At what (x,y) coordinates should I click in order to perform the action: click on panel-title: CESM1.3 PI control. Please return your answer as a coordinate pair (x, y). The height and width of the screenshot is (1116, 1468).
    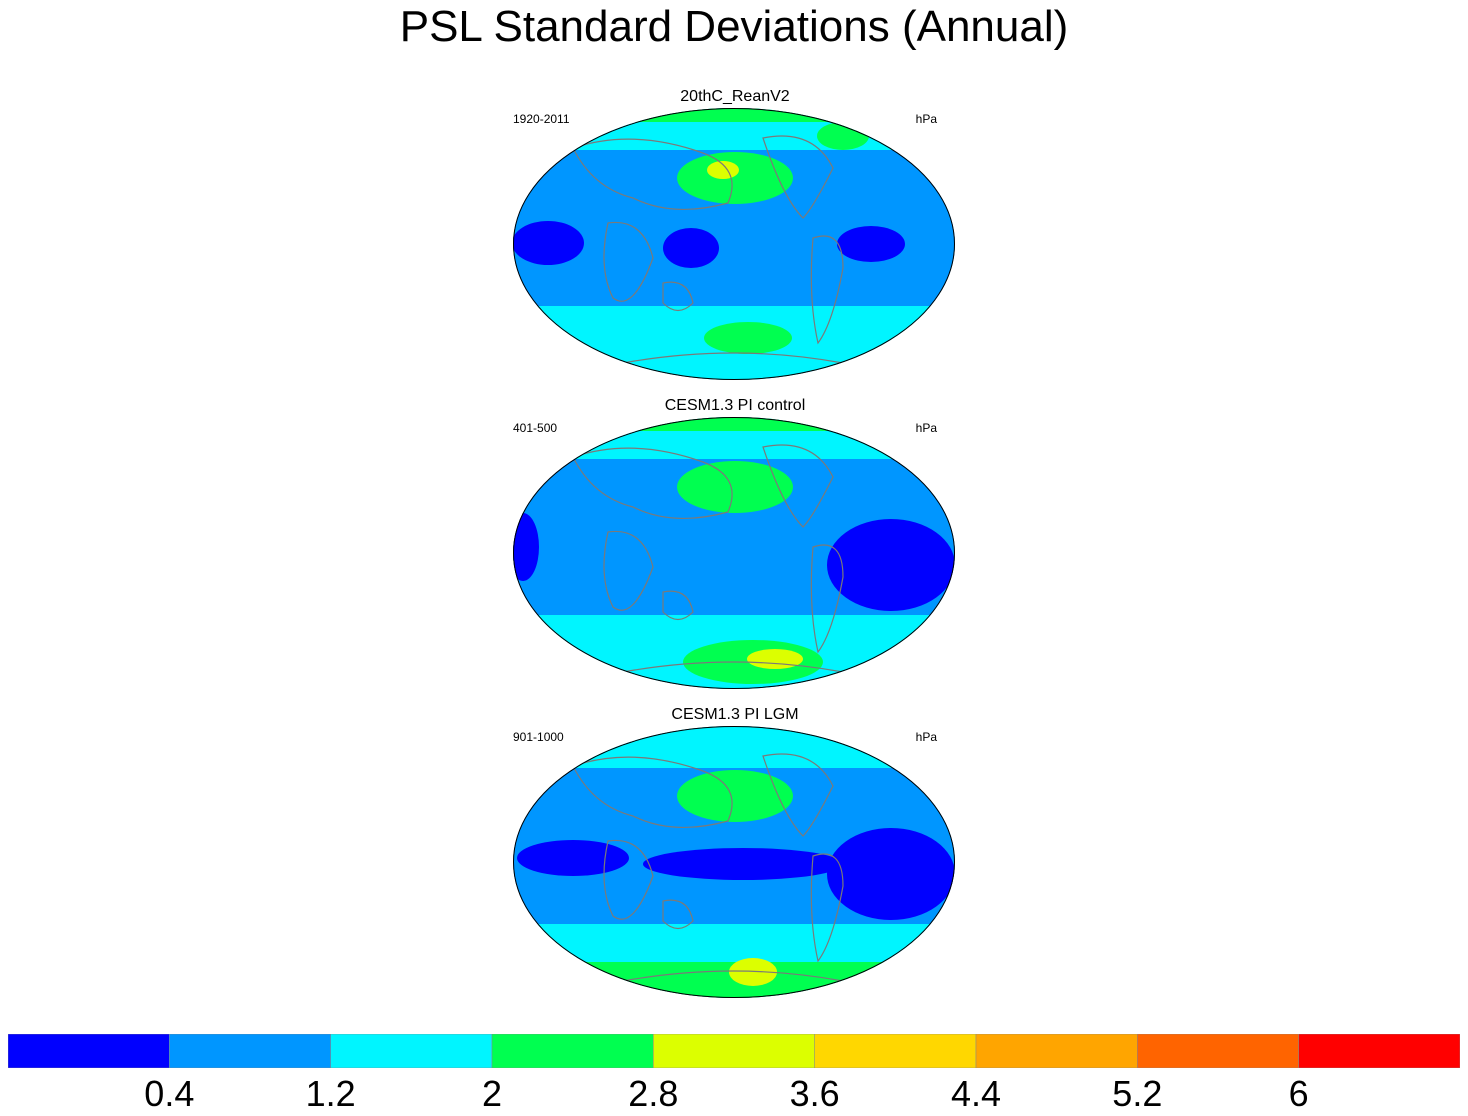
    Looking at the image, I should click on (735, 405).